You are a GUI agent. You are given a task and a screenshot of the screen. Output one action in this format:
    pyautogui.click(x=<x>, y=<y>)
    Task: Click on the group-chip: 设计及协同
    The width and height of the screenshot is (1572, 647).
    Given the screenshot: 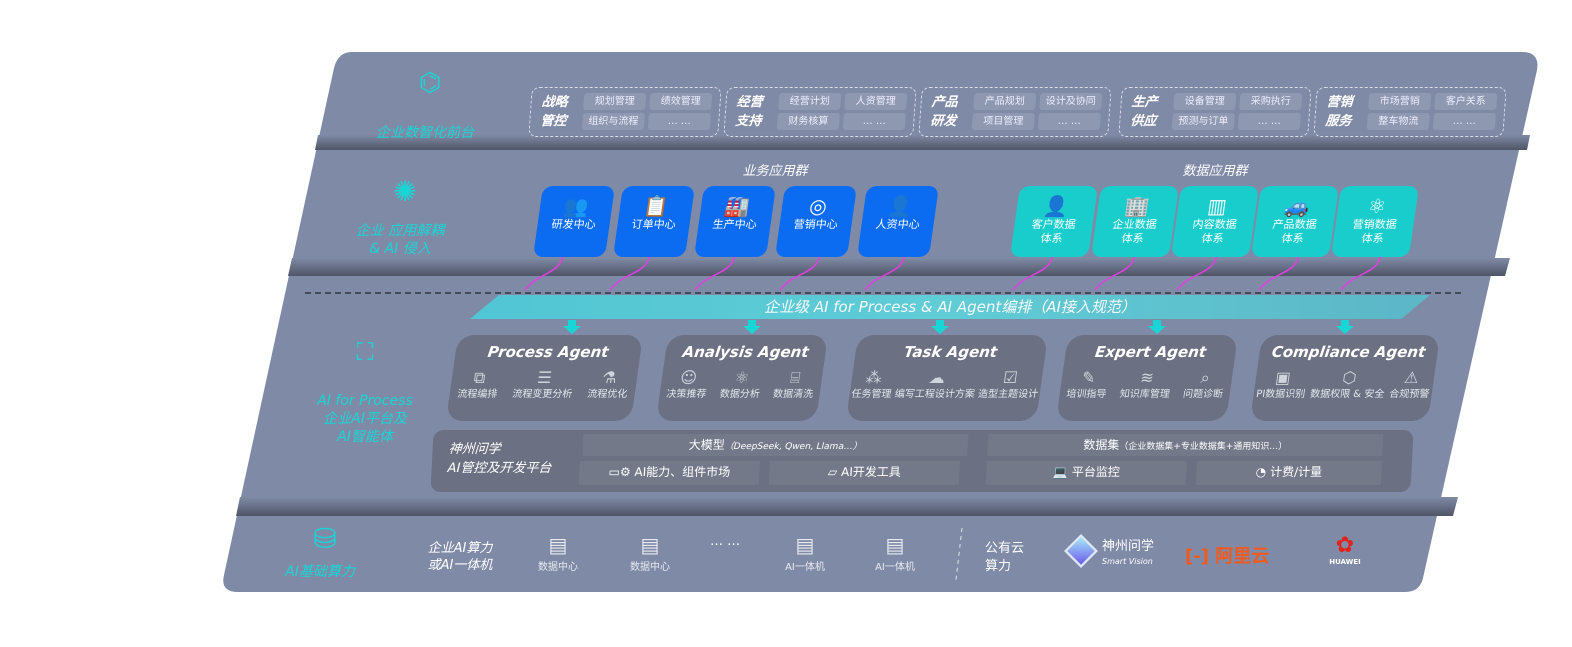 What is the action you would take?
    pyautogui.click(x=1071, y=101)
    